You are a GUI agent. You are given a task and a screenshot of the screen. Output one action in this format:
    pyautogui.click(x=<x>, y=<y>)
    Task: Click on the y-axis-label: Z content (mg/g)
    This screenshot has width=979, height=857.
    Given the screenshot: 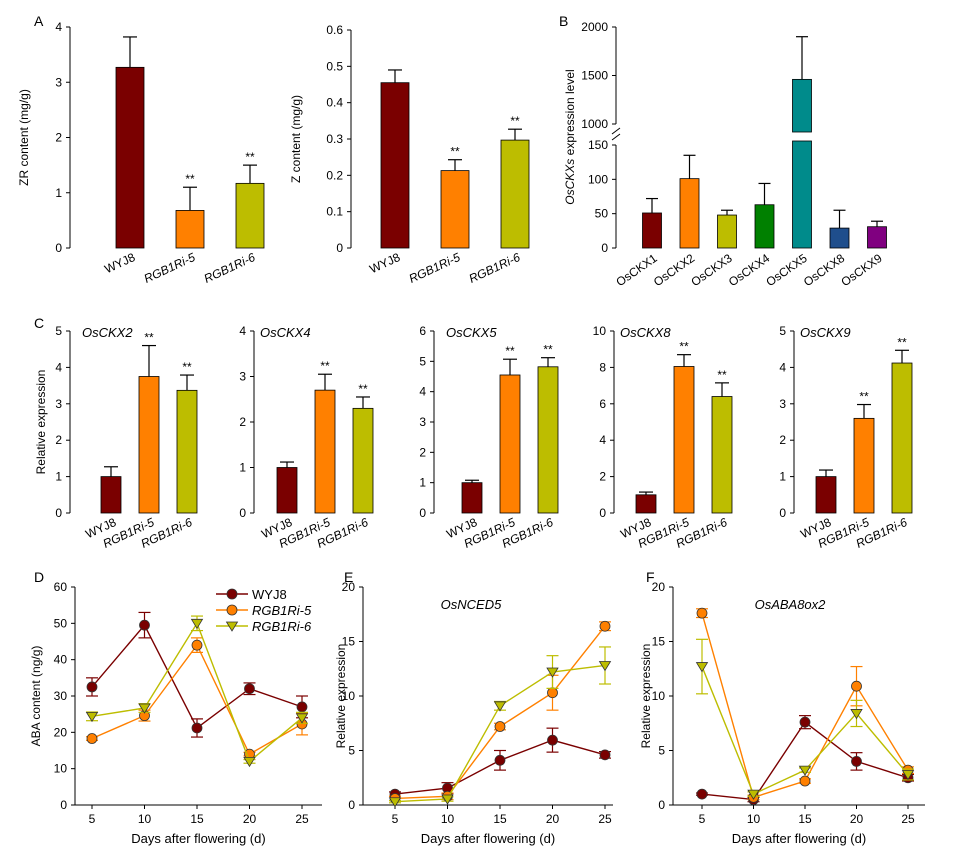 What is the action you would take?
    pyautogui.click(x=296, y=139)
    